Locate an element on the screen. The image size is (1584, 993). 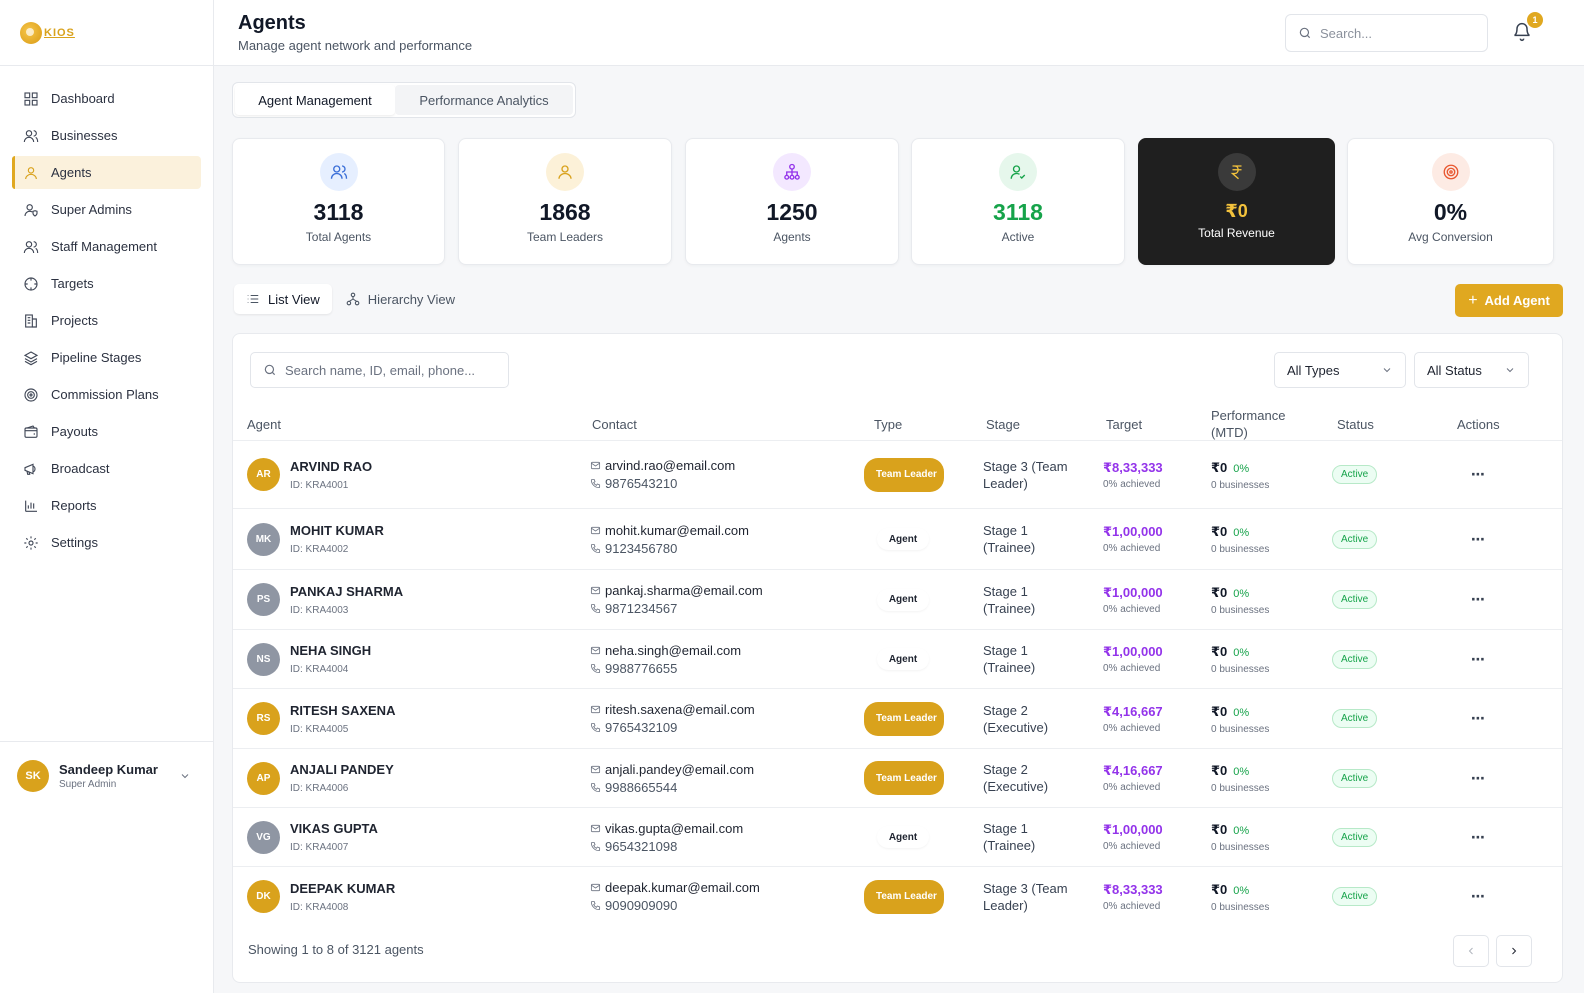
bell-icon is located at coordinates (1523, 33).